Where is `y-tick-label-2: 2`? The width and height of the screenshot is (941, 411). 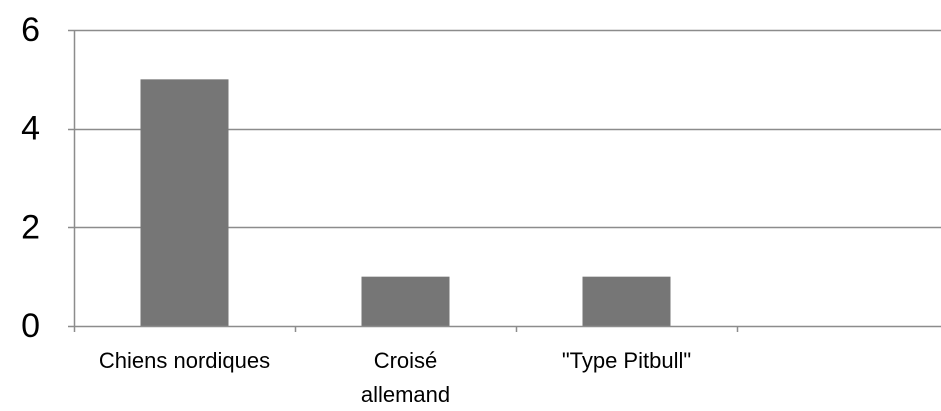
y-tick-label-2: 2 is located at coordinates (30, 227).